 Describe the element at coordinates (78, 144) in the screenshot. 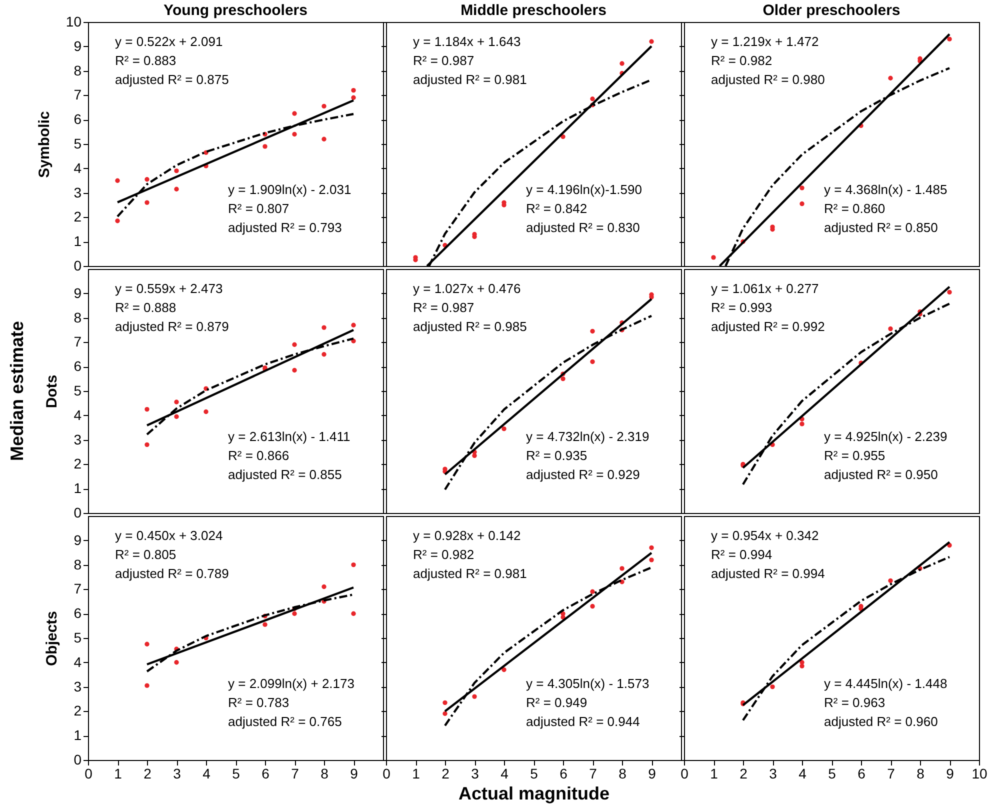

I see `y-tick-label: 5` at that location.